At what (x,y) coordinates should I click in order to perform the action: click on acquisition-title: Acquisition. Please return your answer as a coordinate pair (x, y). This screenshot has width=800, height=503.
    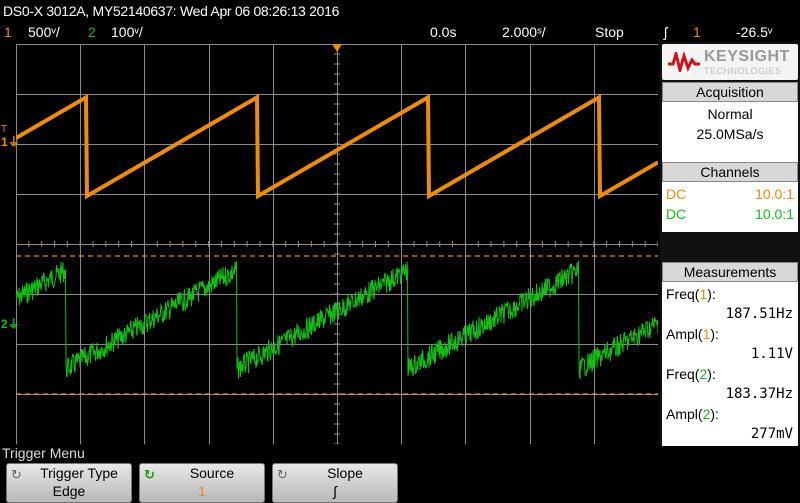
    Looking at the image, I should click on (730, 92).